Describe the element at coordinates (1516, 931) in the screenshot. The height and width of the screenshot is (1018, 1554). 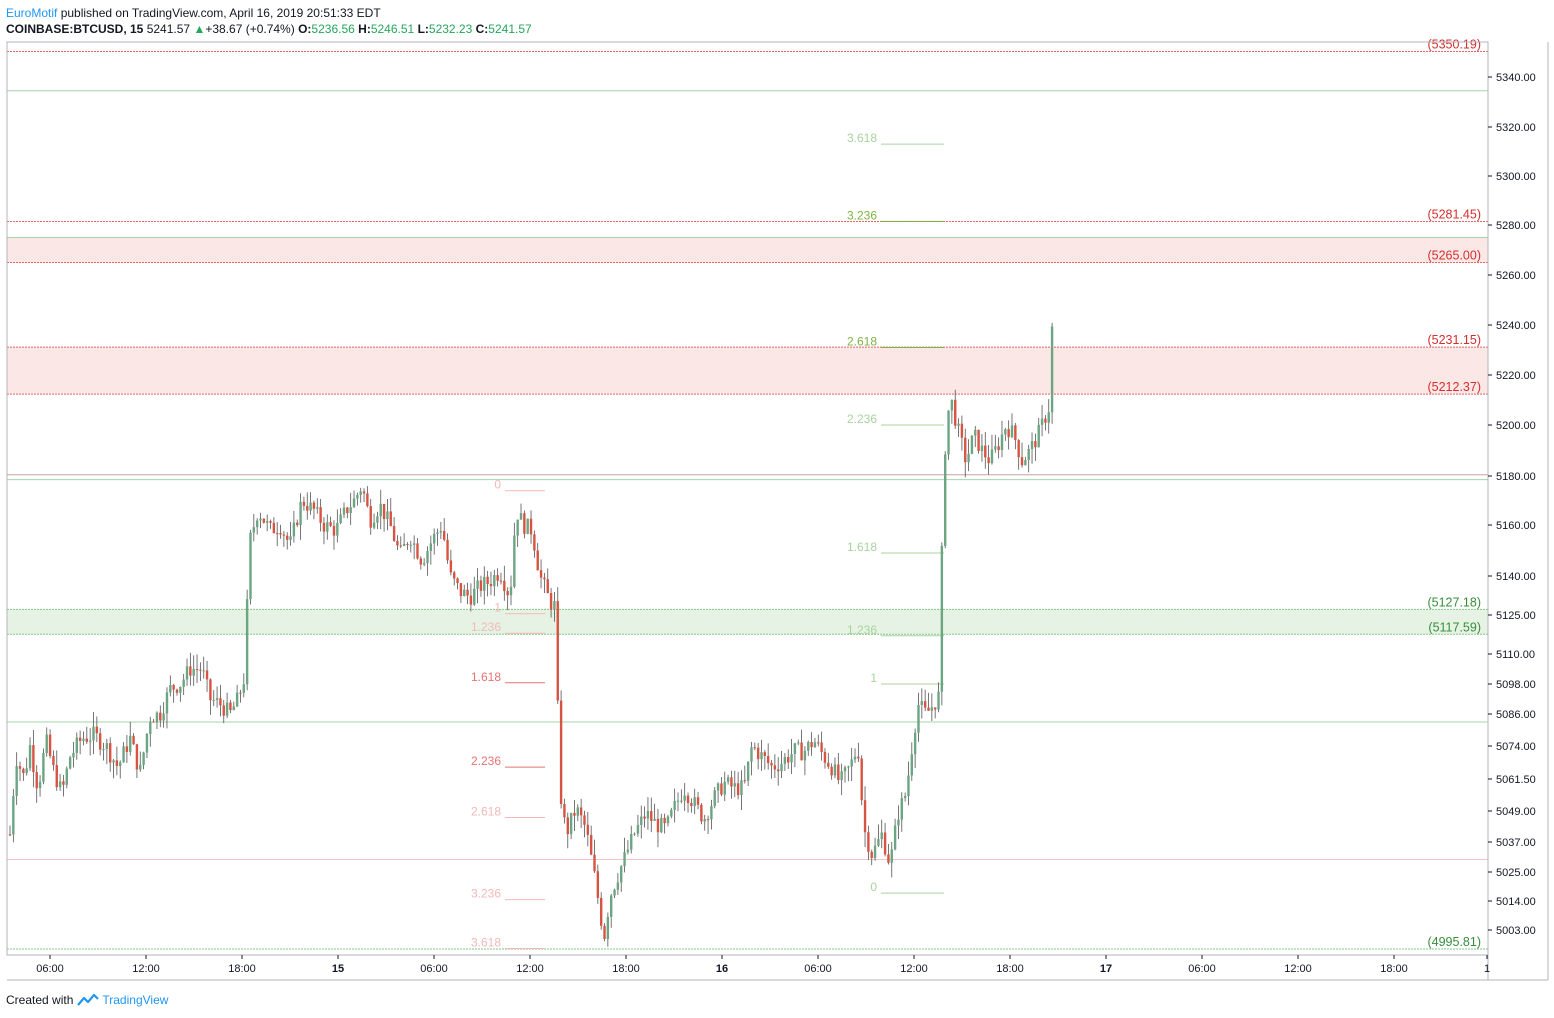
I see `y-tick-label: 5003.00` at that location.